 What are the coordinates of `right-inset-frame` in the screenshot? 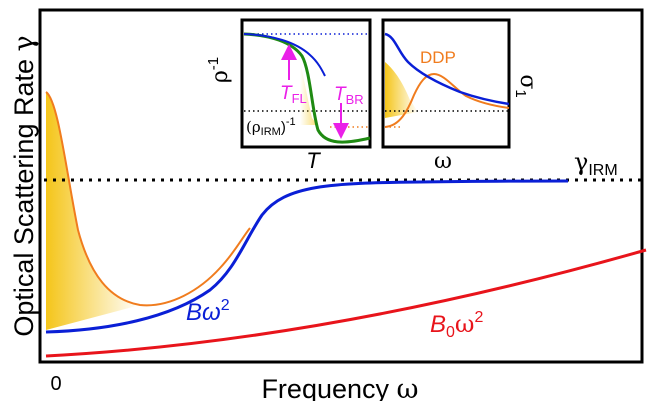 It's located at (446, 83).